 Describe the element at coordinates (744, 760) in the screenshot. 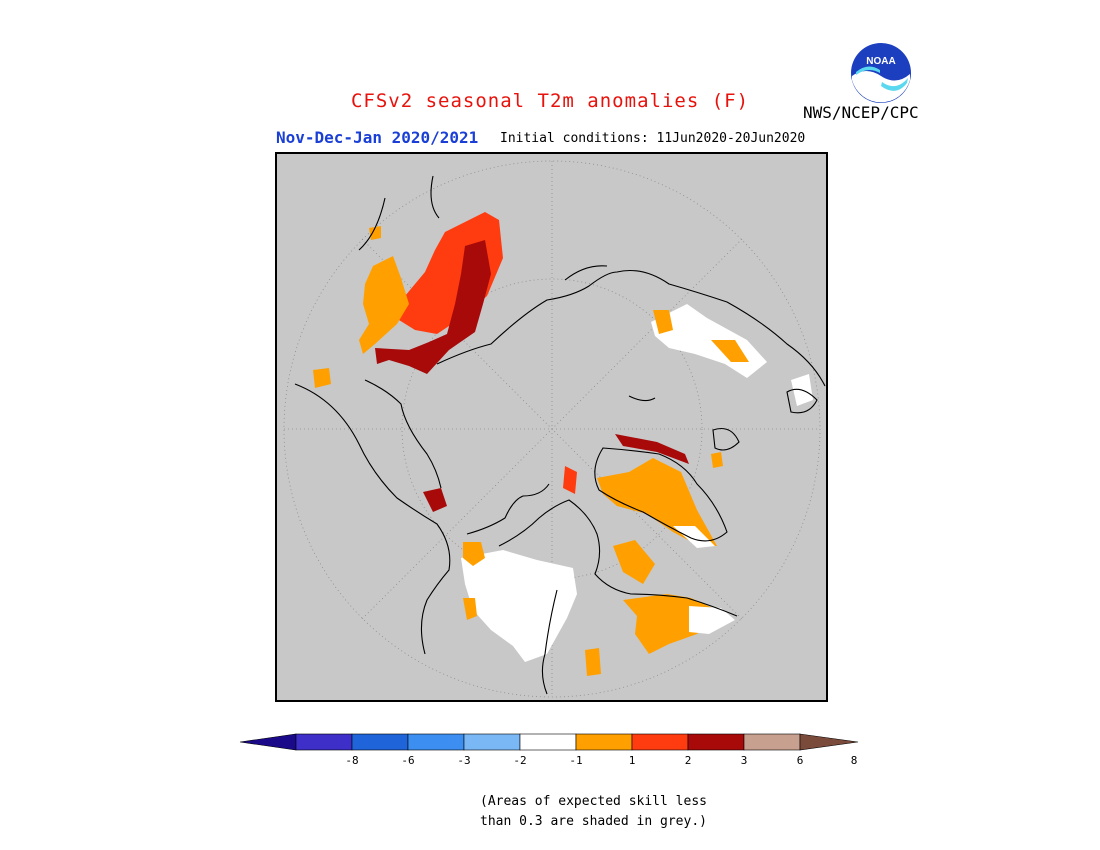

I see `legend-tick-label: 3` at that location.